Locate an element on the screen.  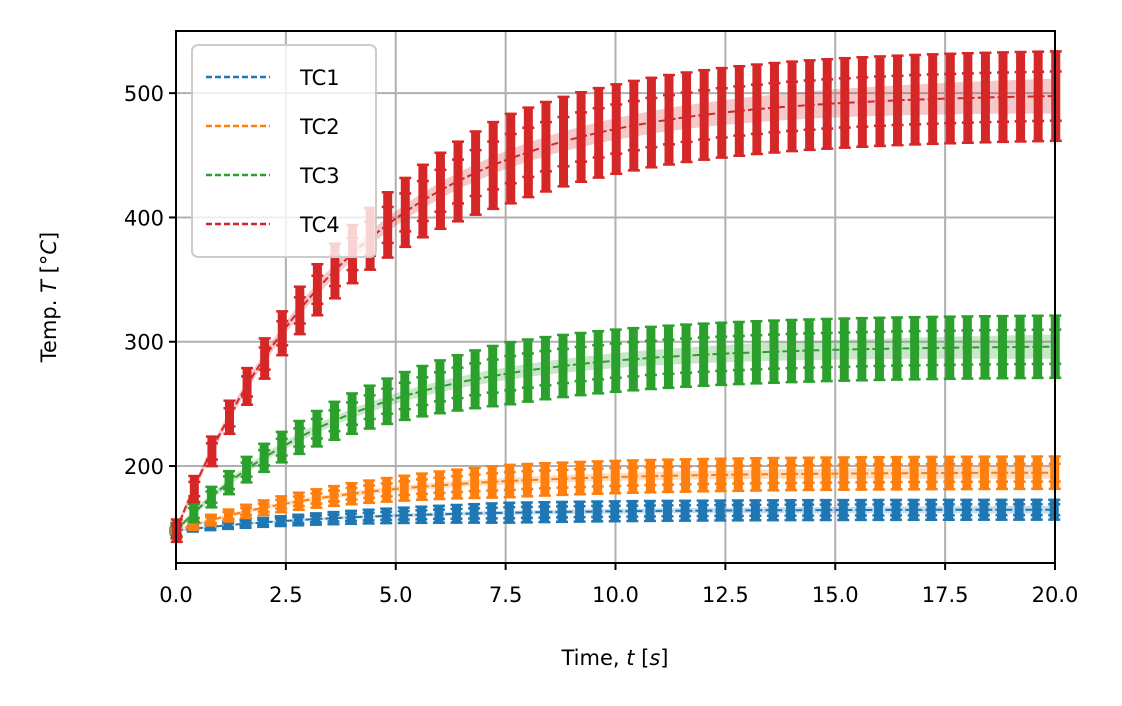
uncertainty-band is located at coordinates (615, 518).